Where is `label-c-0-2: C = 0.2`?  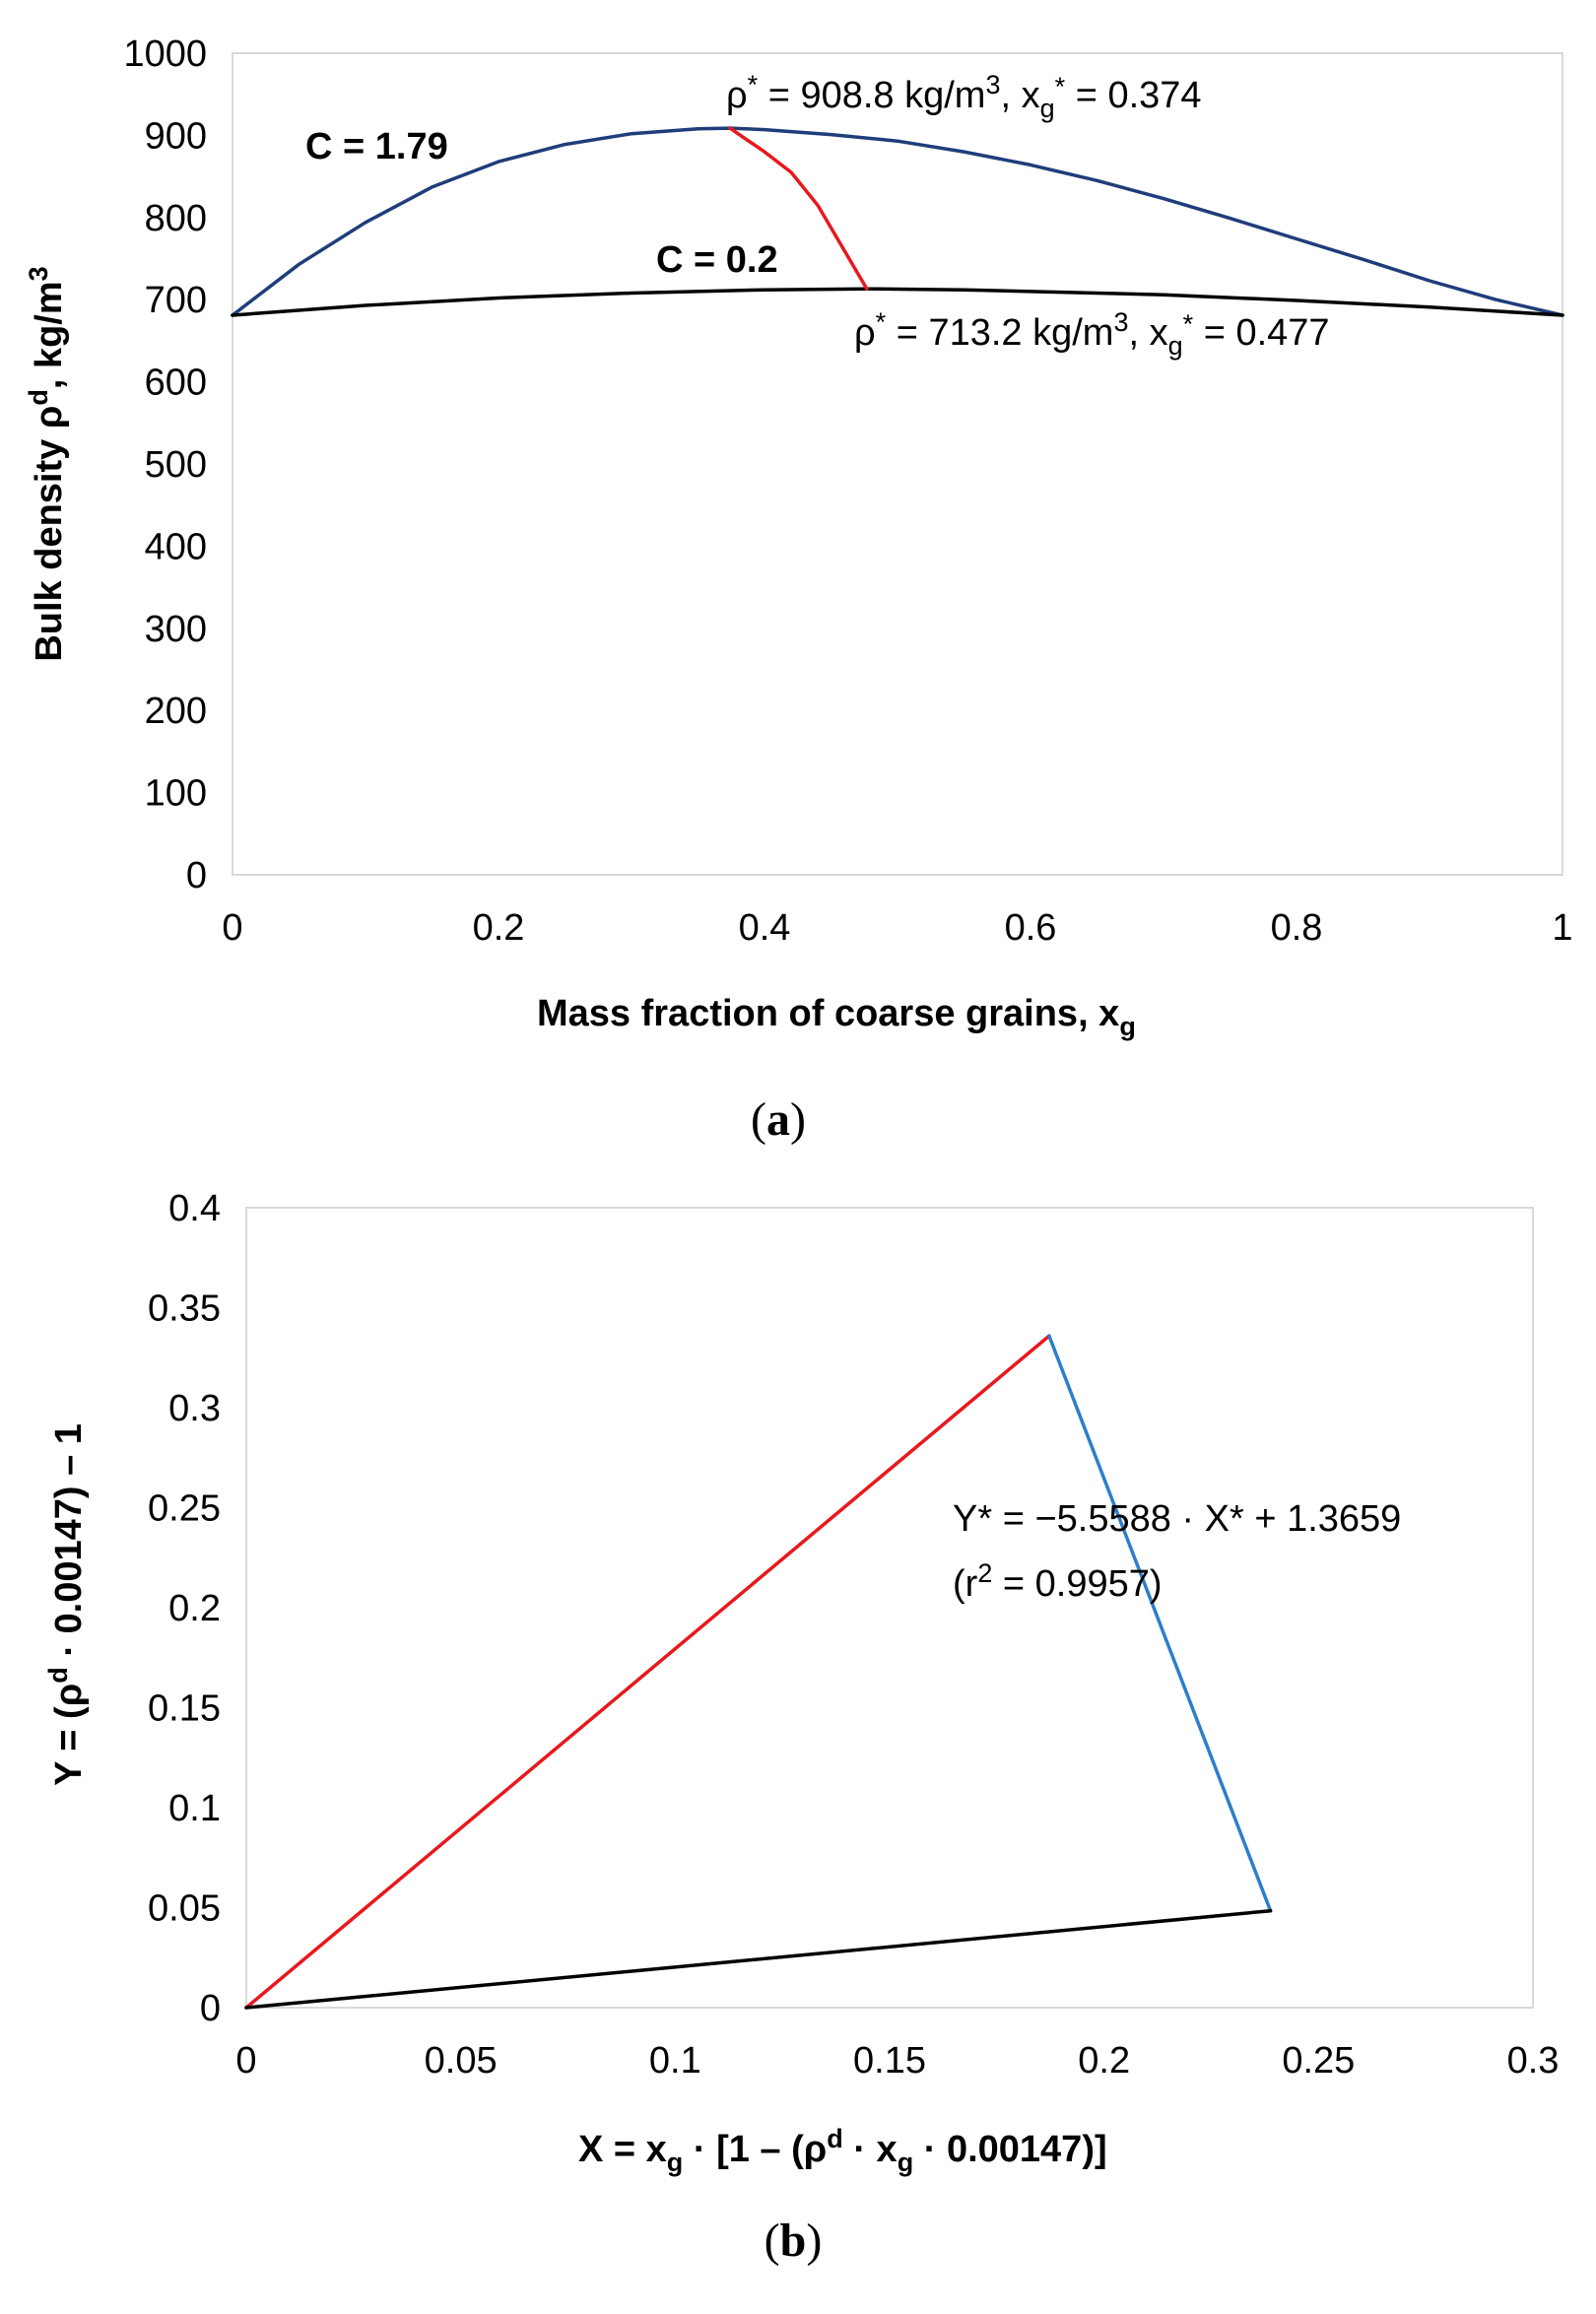 label-c-0-2: C = 0.2 is located at coordinates (717, 260).